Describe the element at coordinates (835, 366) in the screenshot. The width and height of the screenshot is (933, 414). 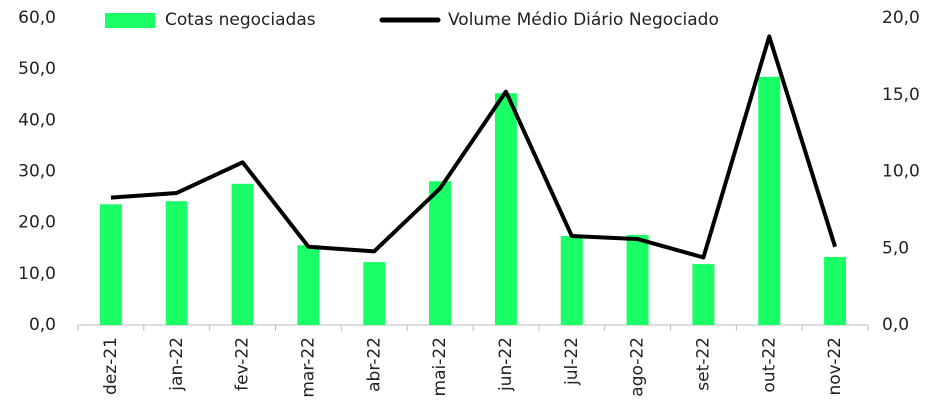
I see `x-tick-label: nov-22` at that location.